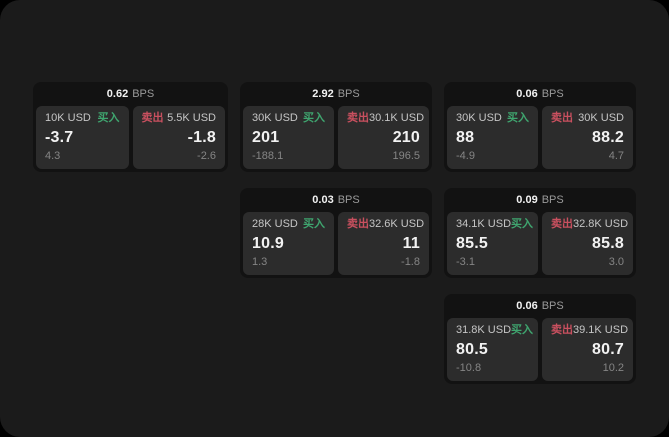 This screenshot has height=437, width=669. I want to click on sell-change-value: 196.5, so click(406, 156).